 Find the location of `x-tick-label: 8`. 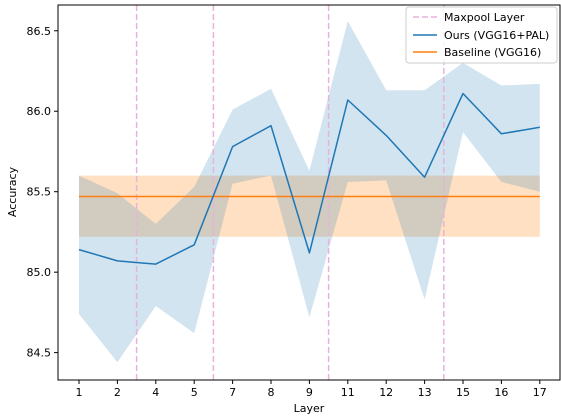

x-tick-label: 8 is located at coordinates (271, 392).